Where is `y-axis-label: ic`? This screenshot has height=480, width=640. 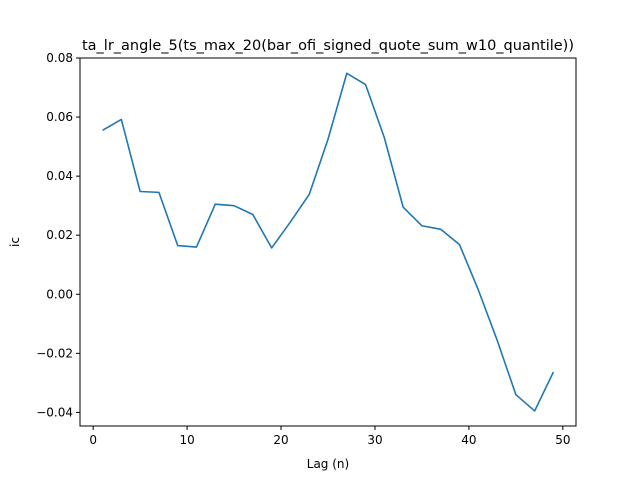
y-axis-label: ic is located at coordinates (15, 242).